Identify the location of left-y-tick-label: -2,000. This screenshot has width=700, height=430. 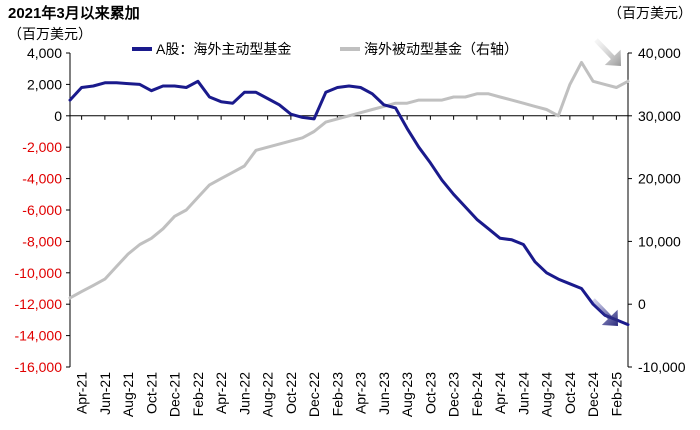
(42, 147).